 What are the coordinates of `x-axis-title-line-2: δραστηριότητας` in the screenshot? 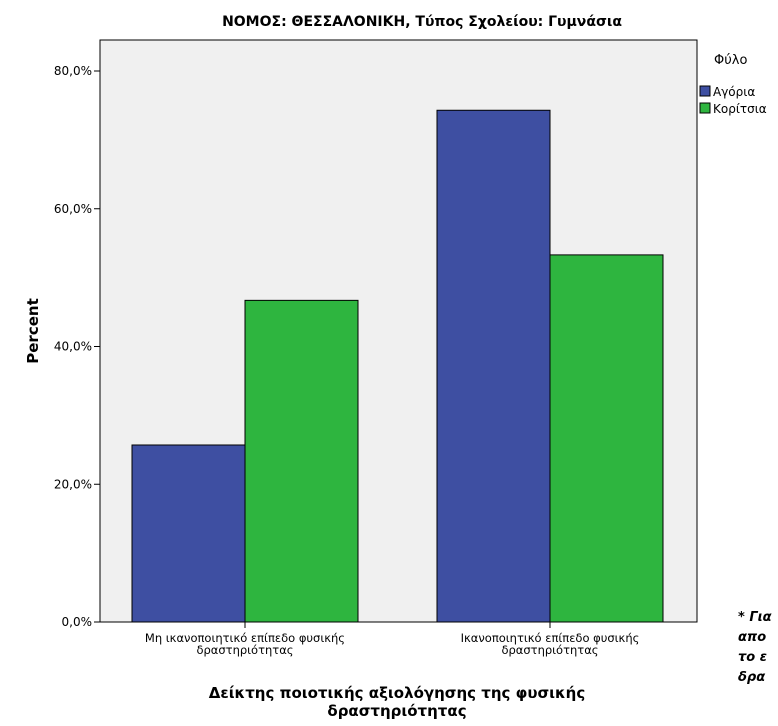 It's located at (396, 711).